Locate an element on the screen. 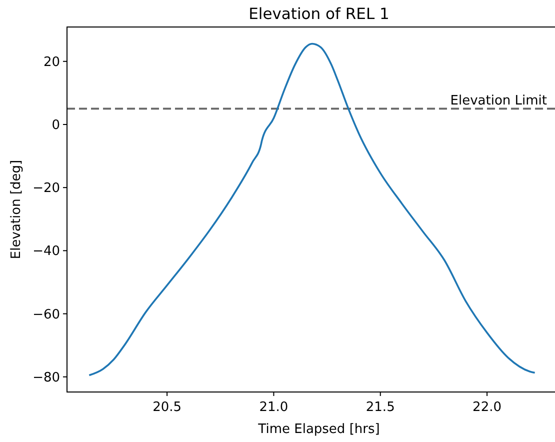  y-axis-title: Elevation [deg] is located at coordinates (16, 210).